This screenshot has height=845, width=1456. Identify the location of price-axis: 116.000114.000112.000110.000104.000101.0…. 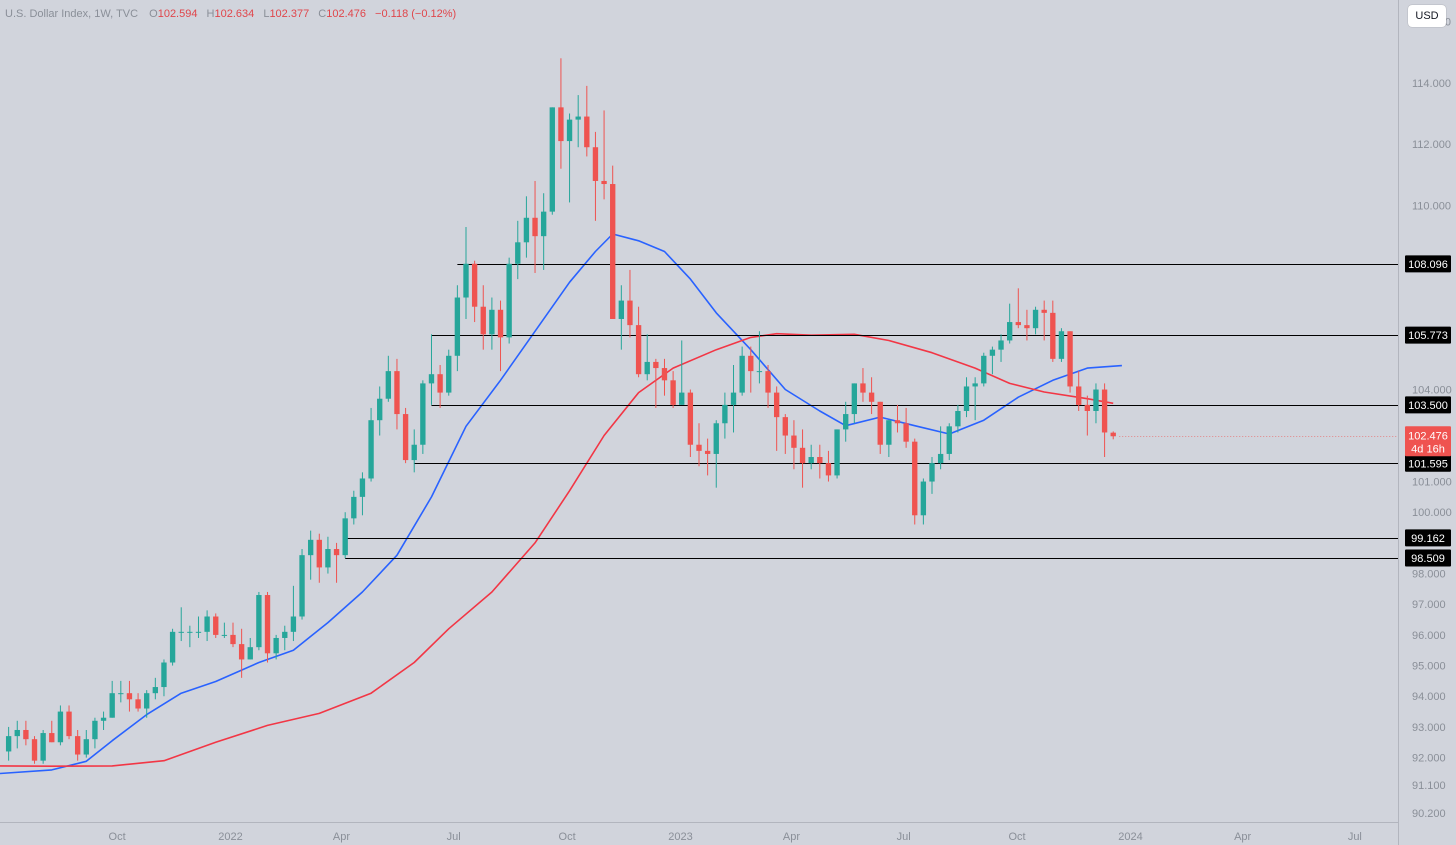
(1425, 422).